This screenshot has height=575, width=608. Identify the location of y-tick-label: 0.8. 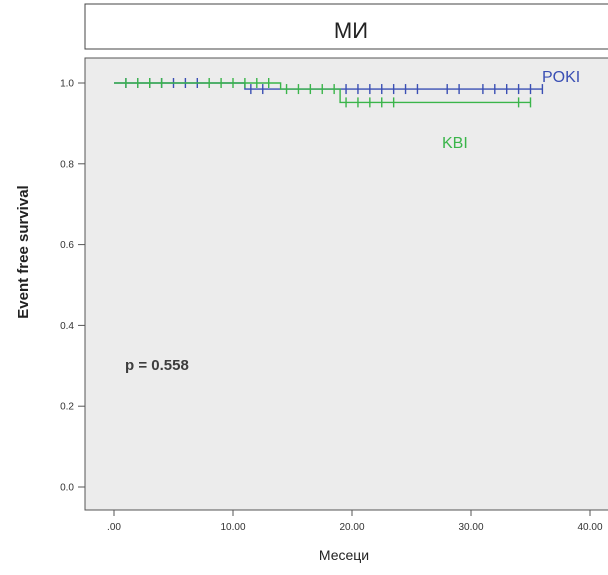
(67, 164).